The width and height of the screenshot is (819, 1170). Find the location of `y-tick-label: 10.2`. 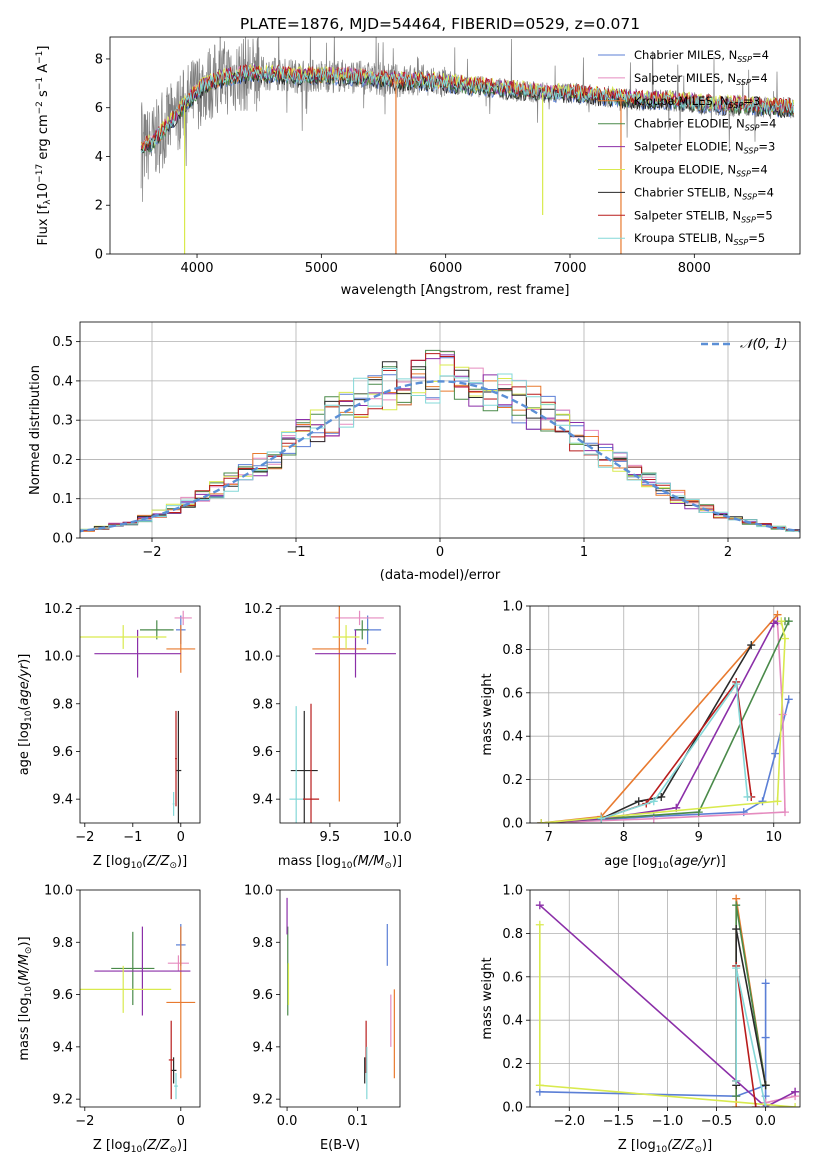

y-tick-label: 10.2 is located at coordinates (258, 609).